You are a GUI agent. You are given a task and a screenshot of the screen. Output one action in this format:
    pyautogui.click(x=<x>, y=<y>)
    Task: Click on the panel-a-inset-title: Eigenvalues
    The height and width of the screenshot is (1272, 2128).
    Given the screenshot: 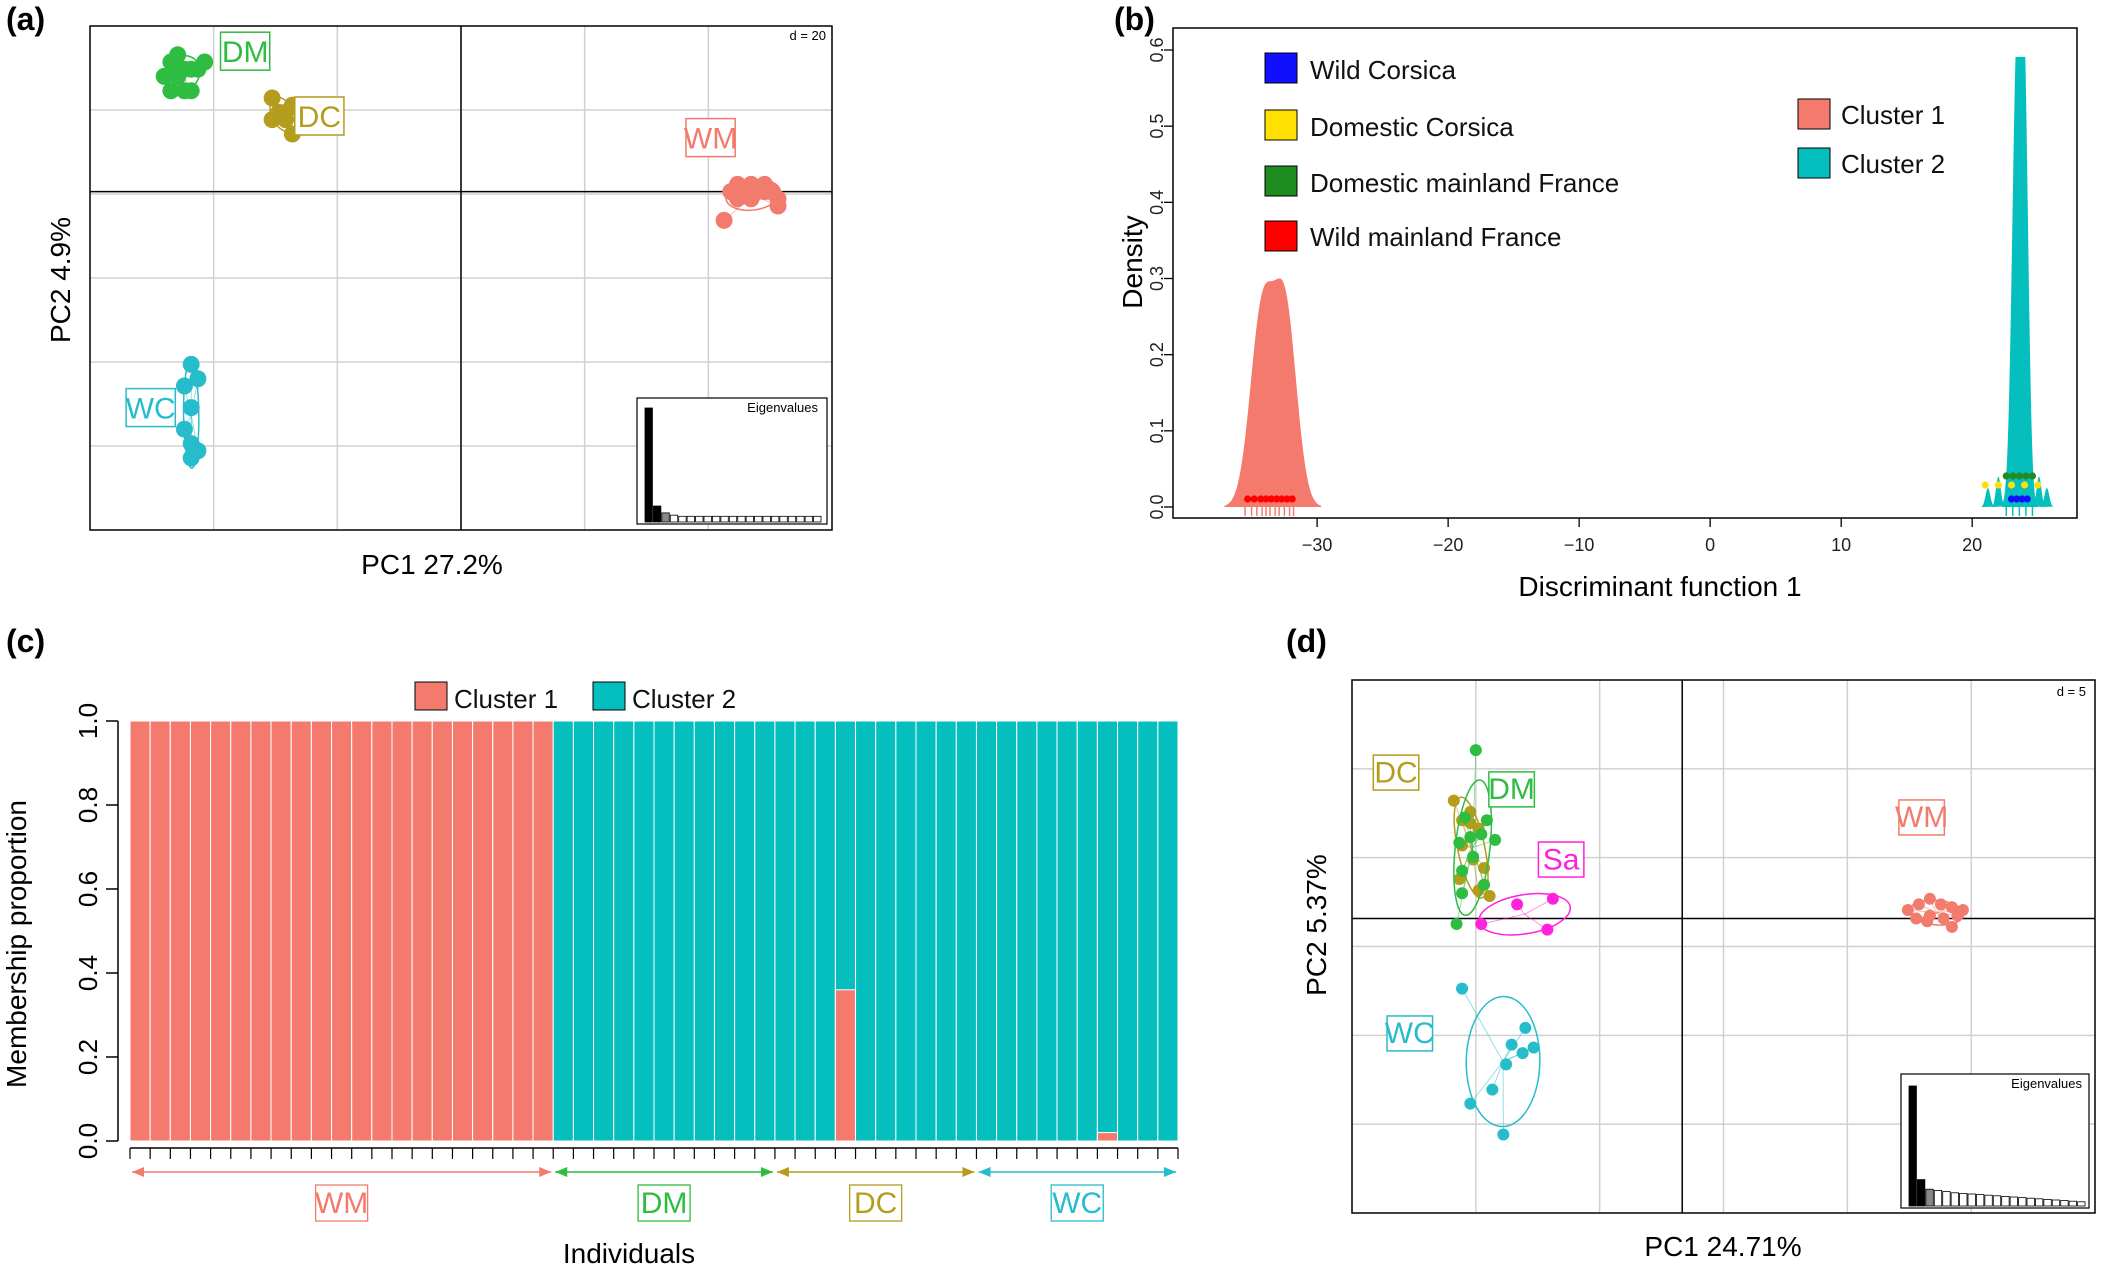 What is the action you would take?
    pyautogui.click(x=782, y=407)
    